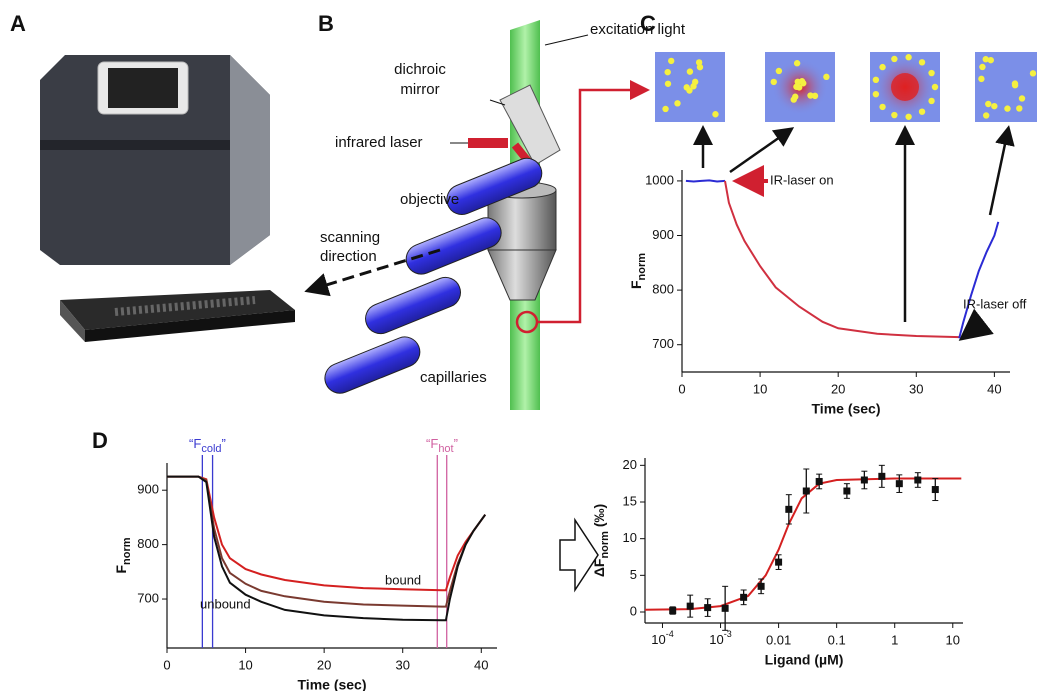 This screenshot has width=1043, height=691. Describe the element at coordinates (121, 569) in the screenshot. I see `y-label-main: F` at that location.